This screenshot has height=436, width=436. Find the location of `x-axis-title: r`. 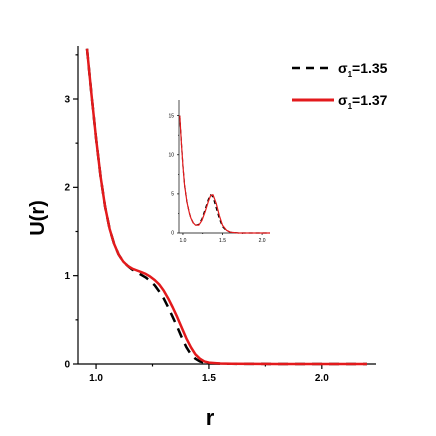

x-axis-title: r is located at coordinates (210, 417).